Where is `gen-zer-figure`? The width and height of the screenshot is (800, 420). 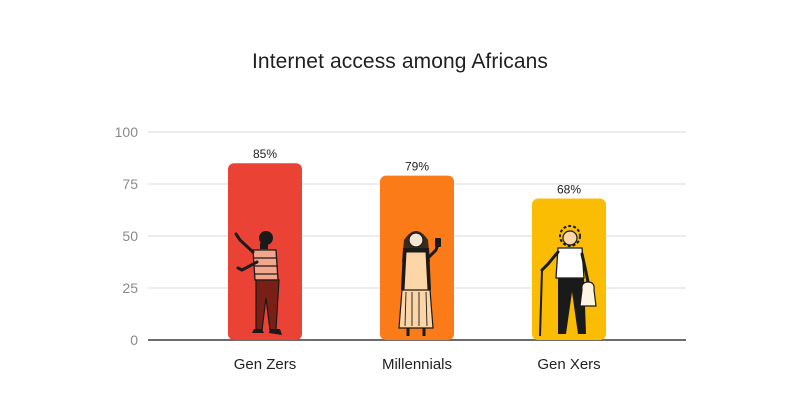 gen-zer-figure is located at coordinates (258, 283).